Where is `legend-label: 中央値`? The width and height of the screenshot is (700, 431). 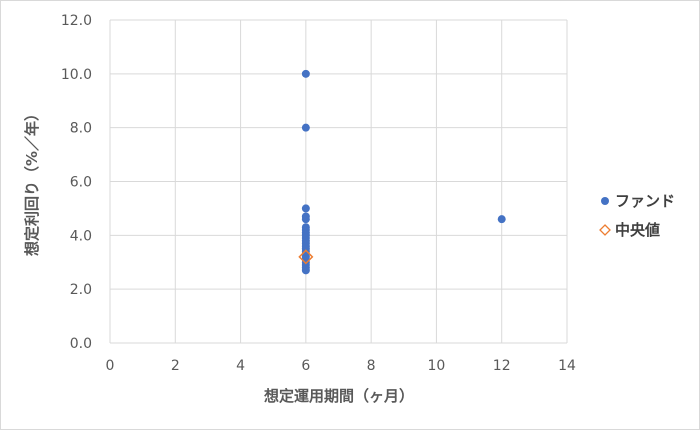
legend-label: 中央値 is located at coordinates (637, 230).